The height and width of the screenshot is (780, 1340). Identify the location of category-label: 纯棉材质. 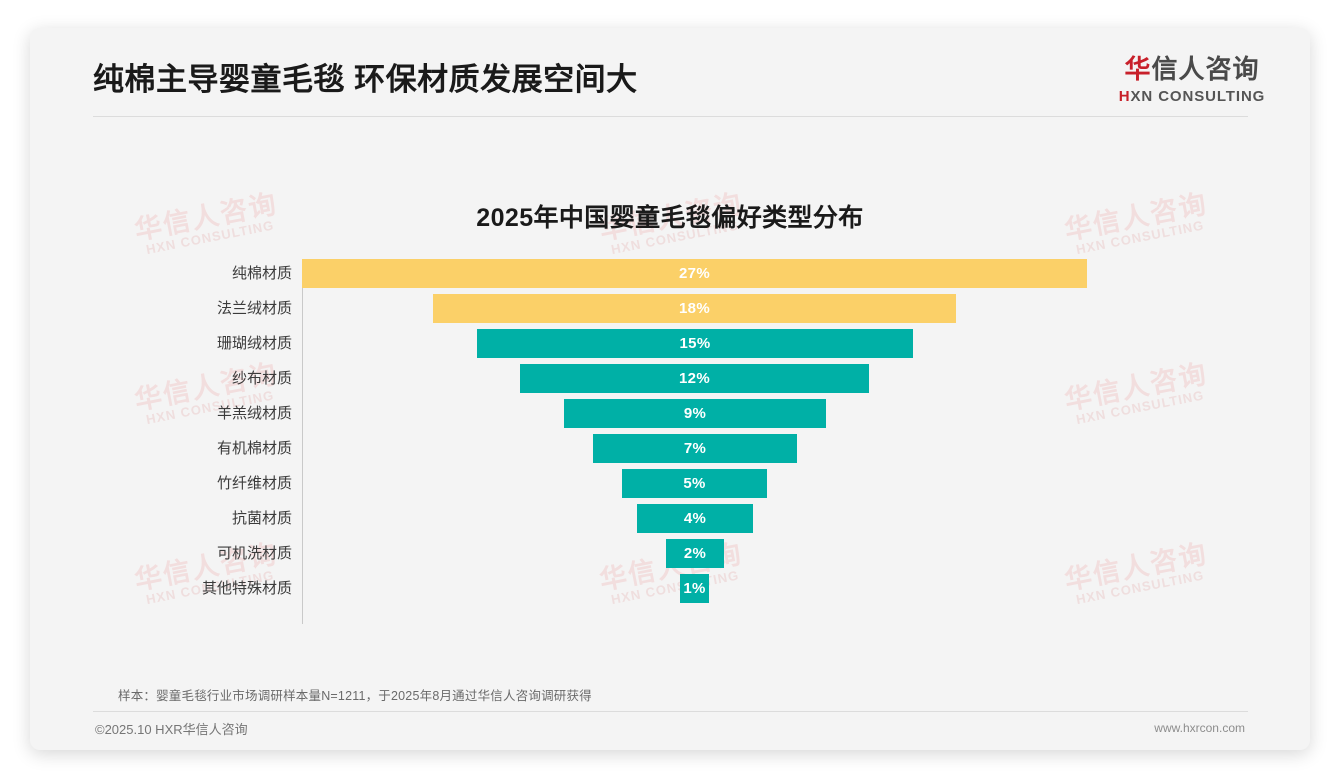
(261, 273).